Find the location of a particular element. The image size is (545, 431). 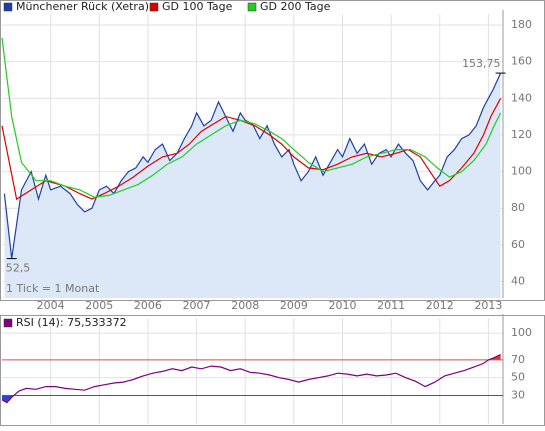

y-tick-label: 180 is located at coordinates (521, 24).